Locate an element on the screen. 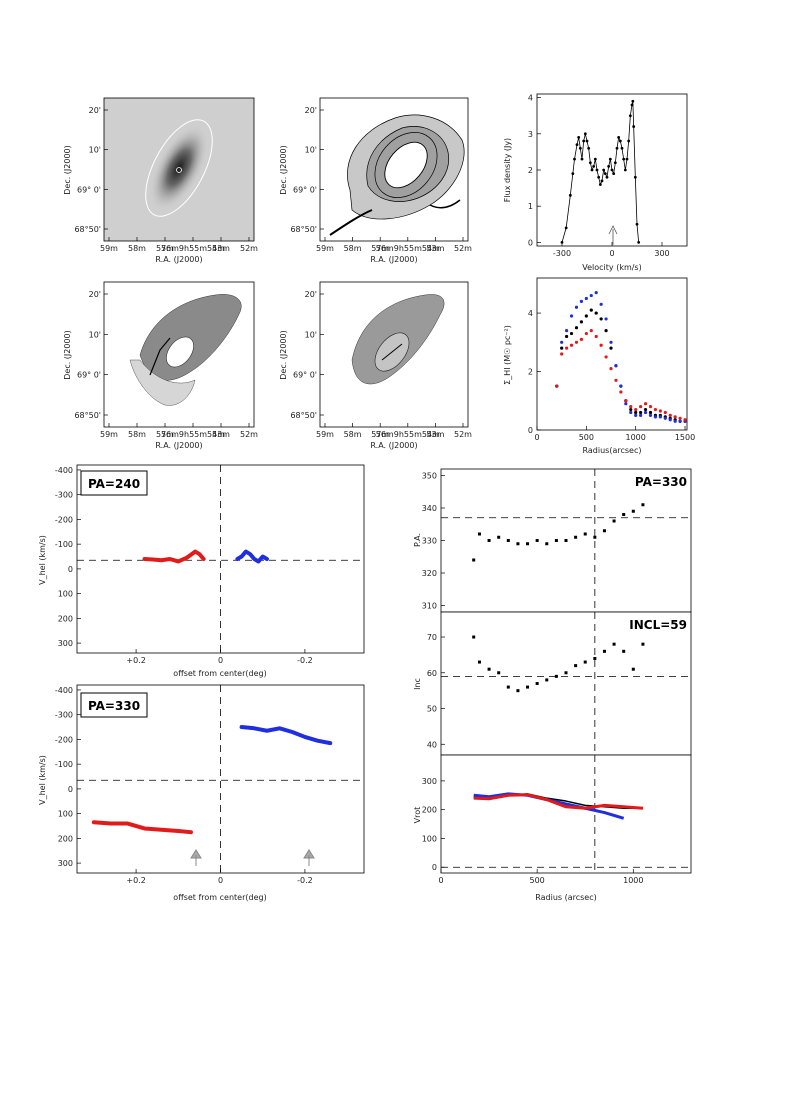 This screenshot has height=1111, width=785. x-tick-label: 52m is located at coordinates (463, 434).